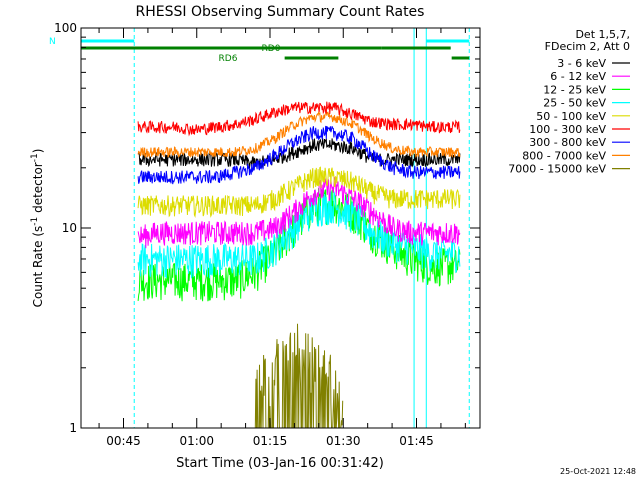 The height and width of the screenshot is (485, 640). What do you see at coordinates (574, 103) in the screenshot?
I see `legend-label: 25 - 50 keV` at bounding box center [574, 103].